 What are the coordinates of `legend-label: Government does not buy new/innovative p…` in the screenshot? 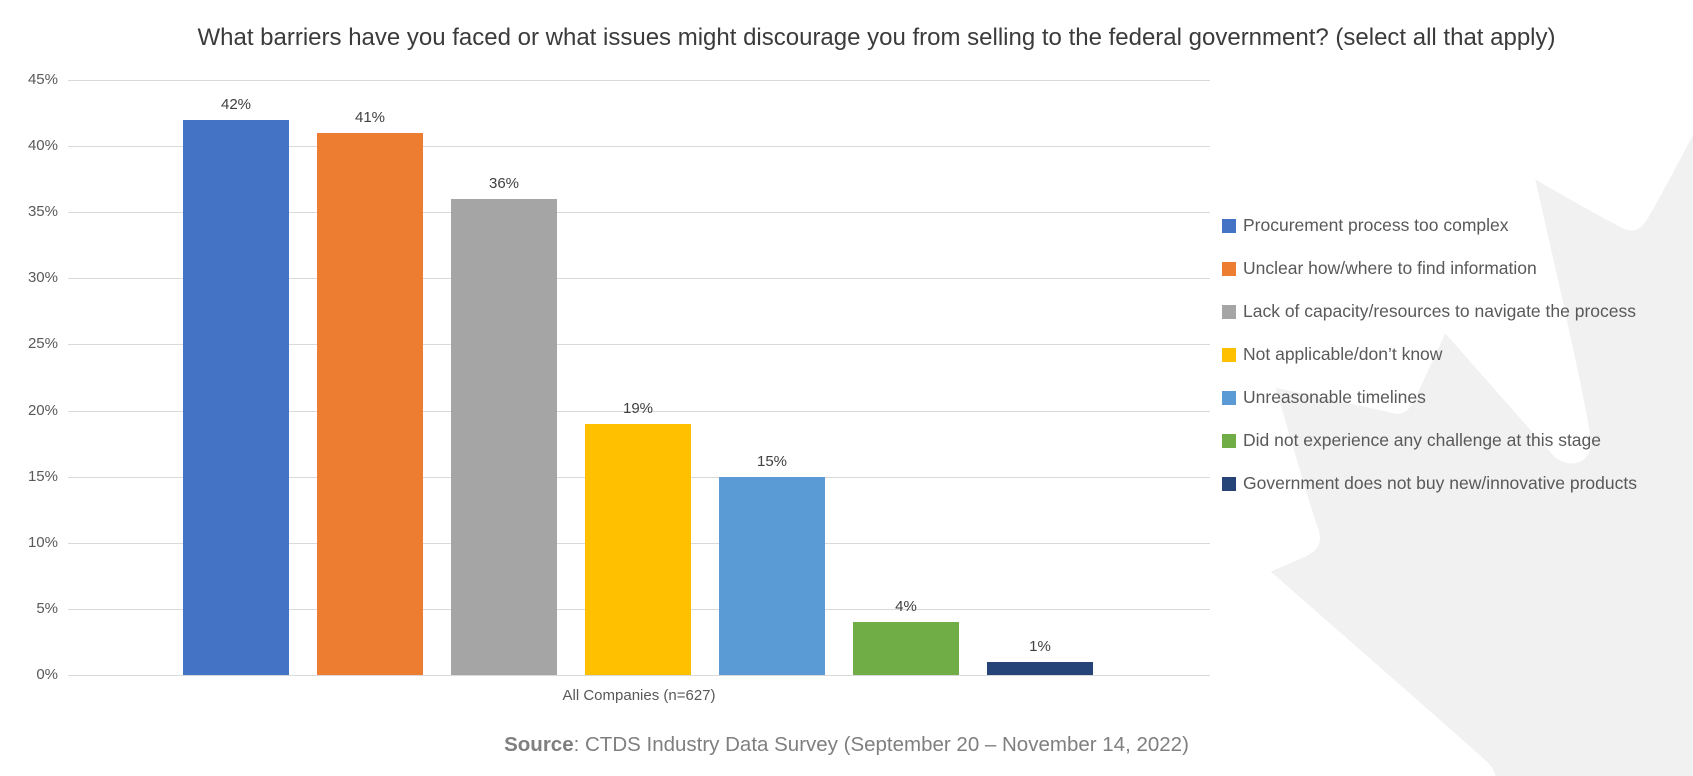 It's located at (1440, 483).